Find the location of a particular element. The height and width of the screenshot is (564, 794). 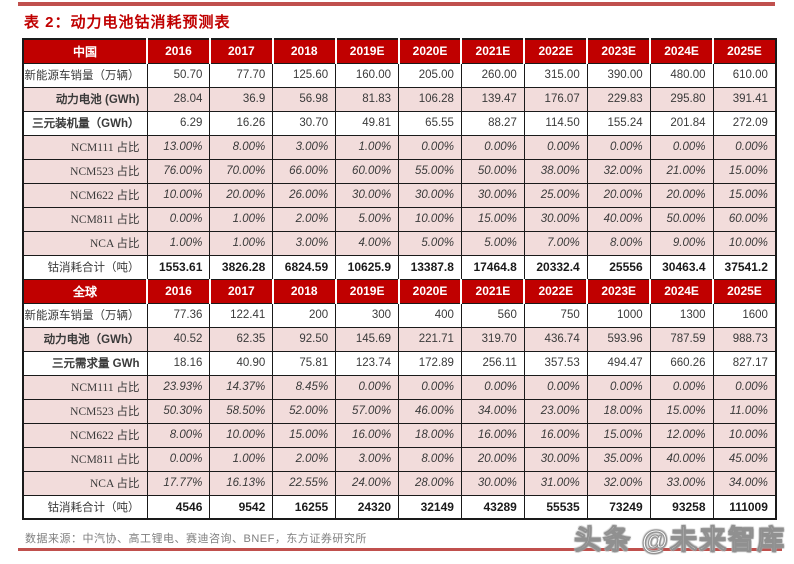

value-cell: 14.37% is located at coordinates (241, 387).